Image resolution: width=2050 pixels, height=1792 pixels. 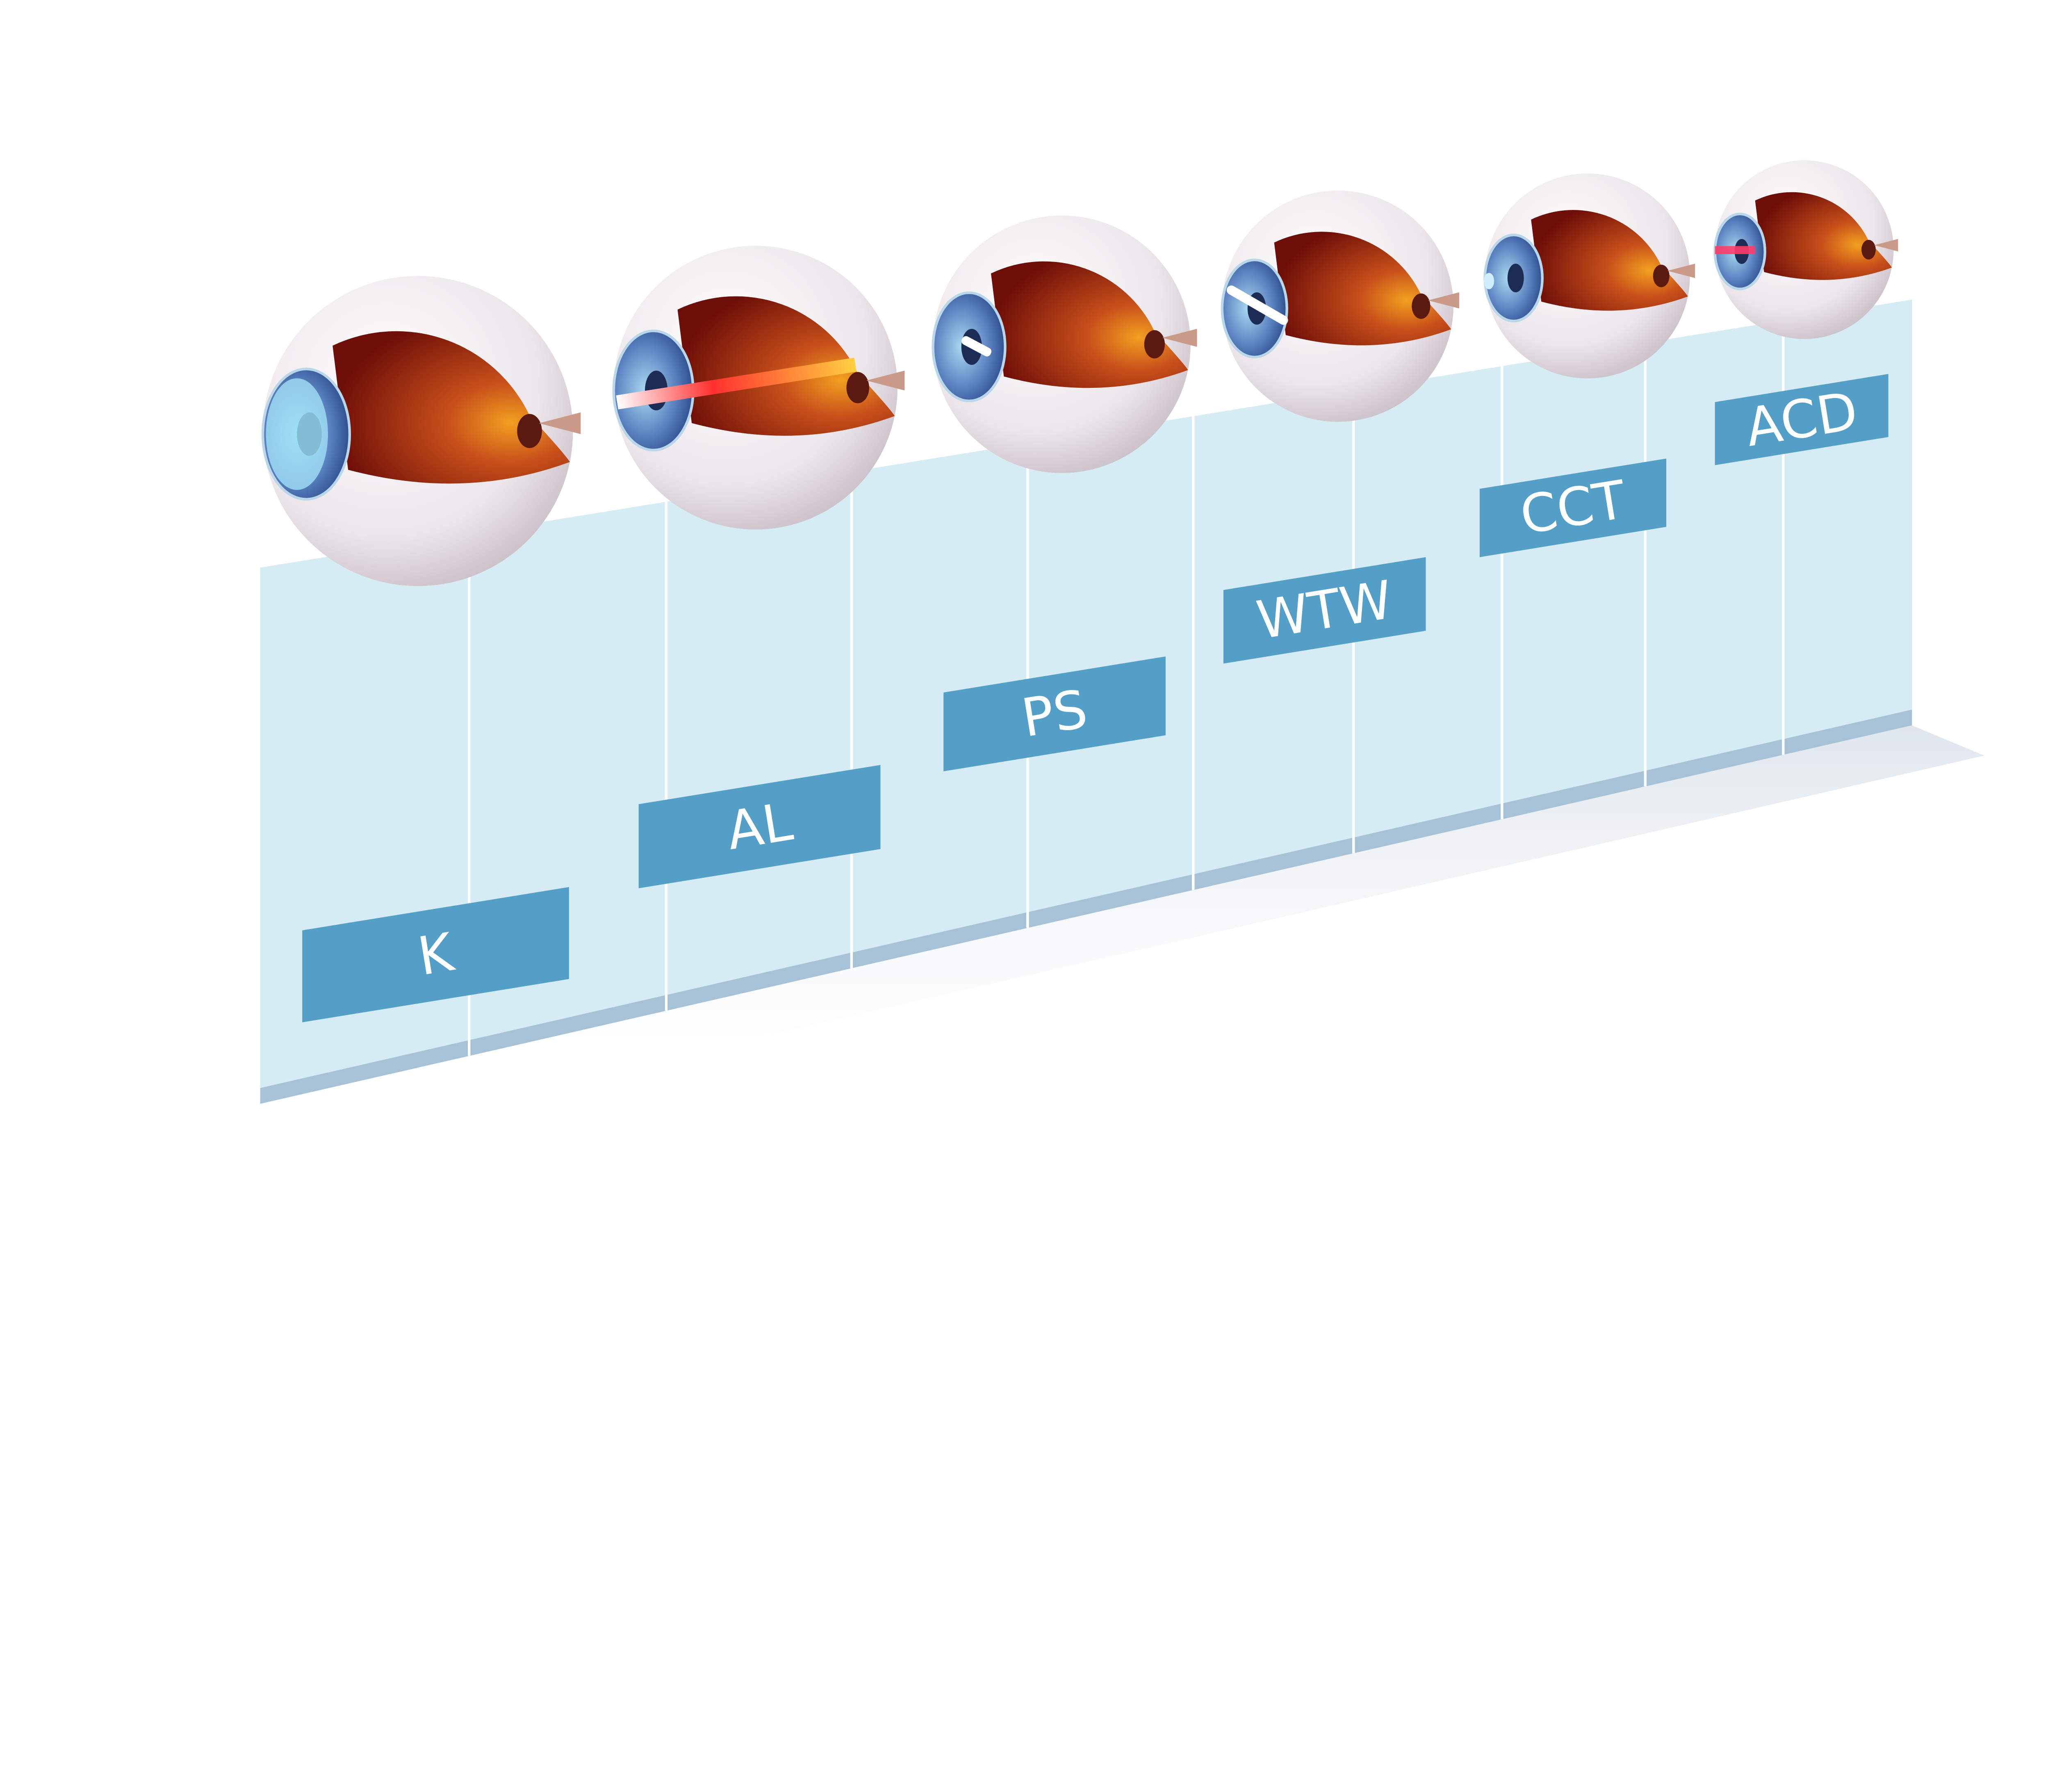 I want to click on label-text: PS, so click(x=1054, y=714).